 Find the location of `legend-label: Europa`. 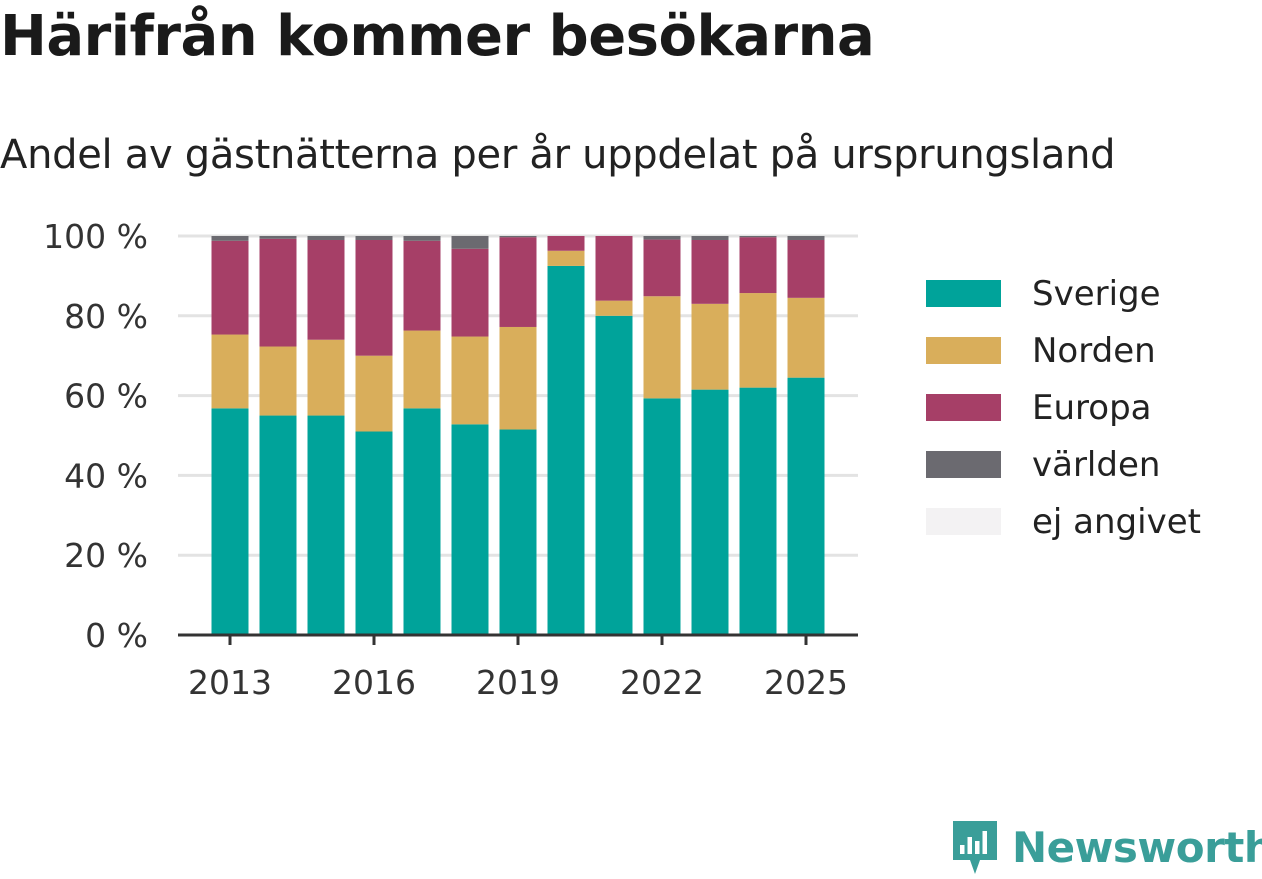

legend-label: Europa is located at coordinates (1092, 407).